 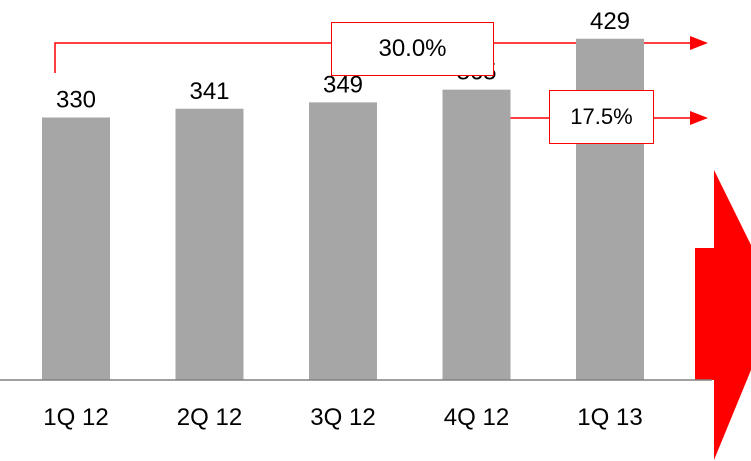 I want to click on category-label: 1Q 12, so click(x=75, y=417).